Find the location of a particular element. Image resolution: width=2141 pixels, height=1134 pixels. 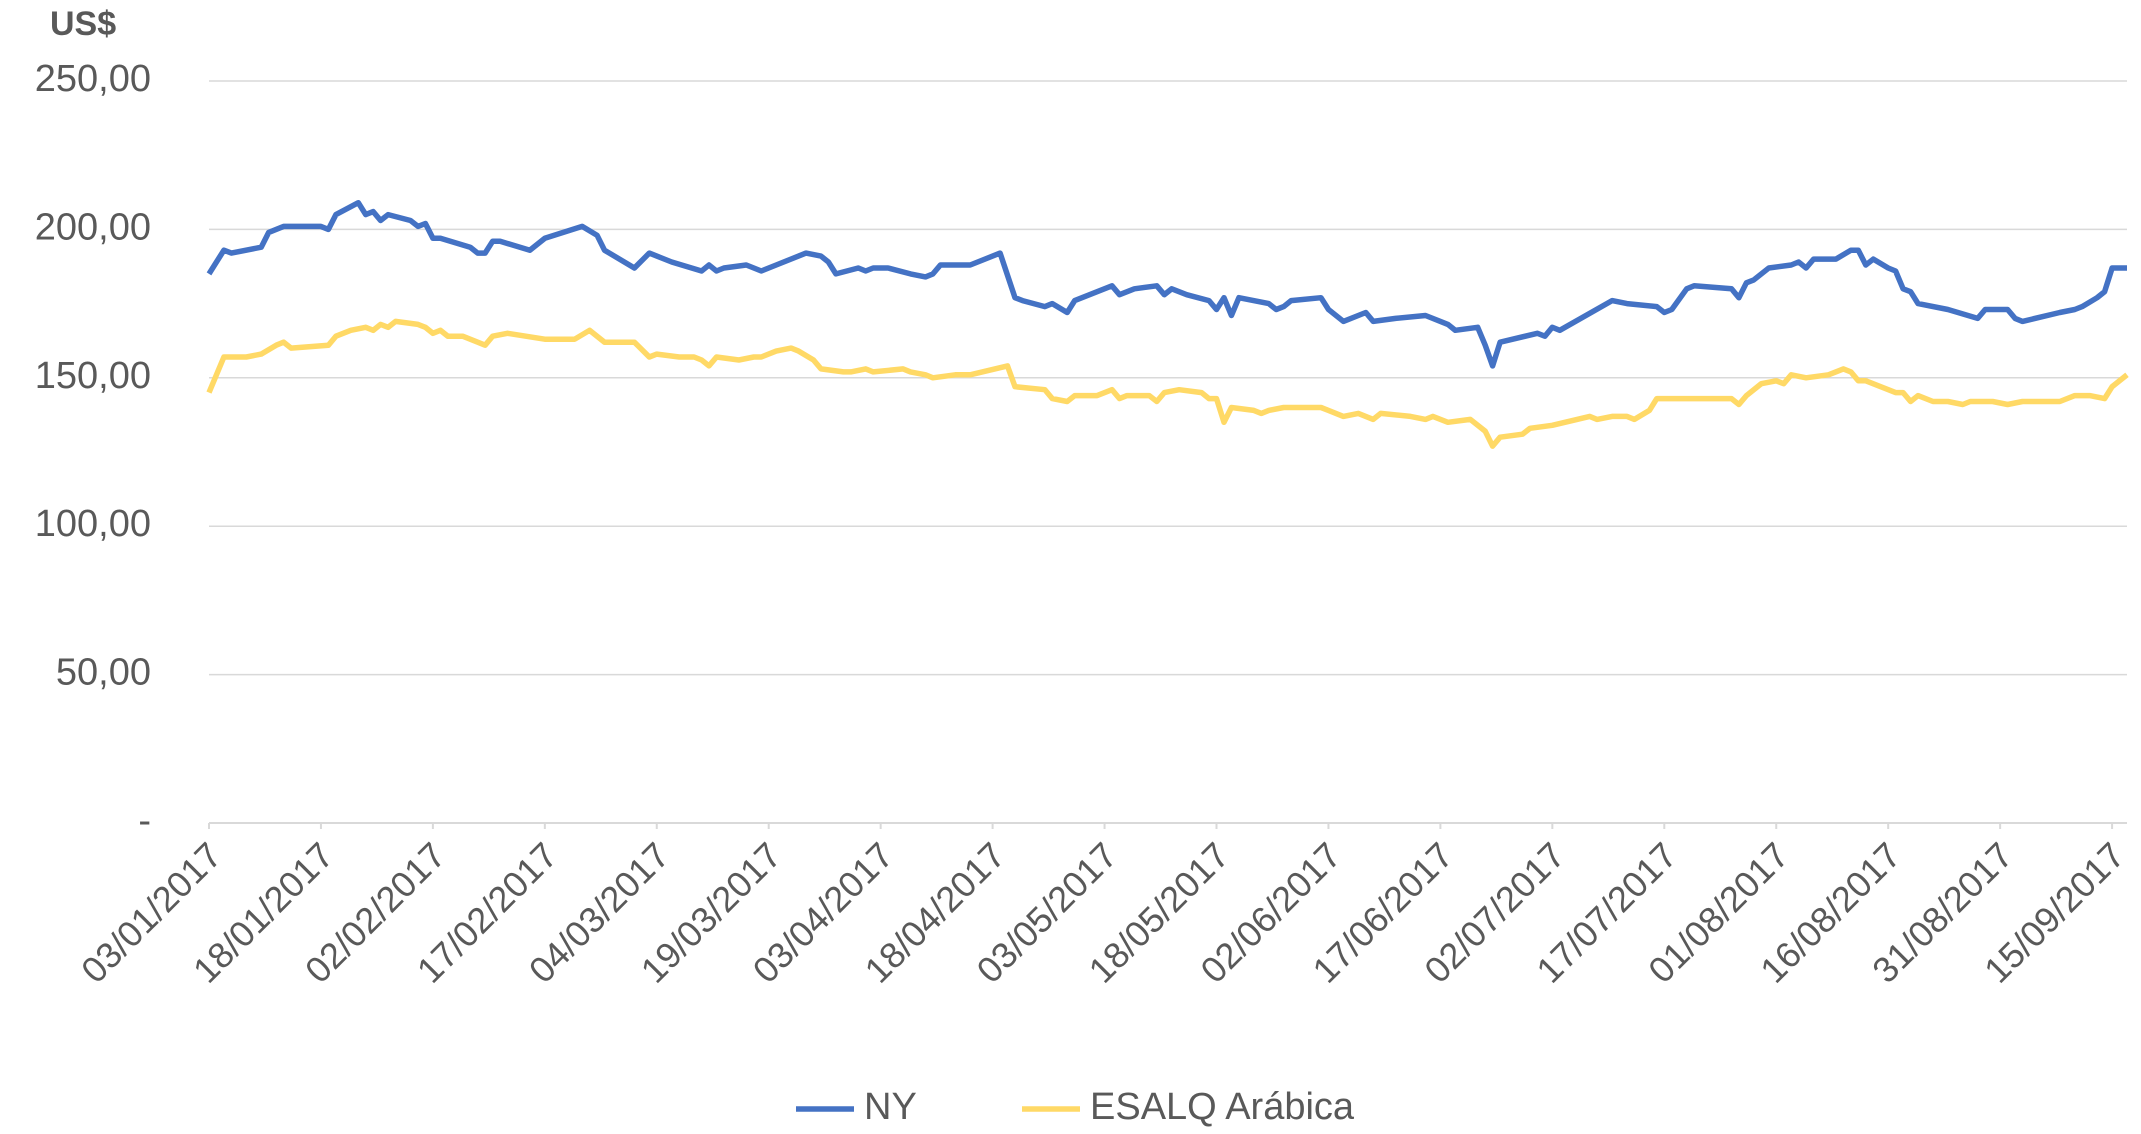

y-tick-label: 200,00 is located at coordinates (93, 227).